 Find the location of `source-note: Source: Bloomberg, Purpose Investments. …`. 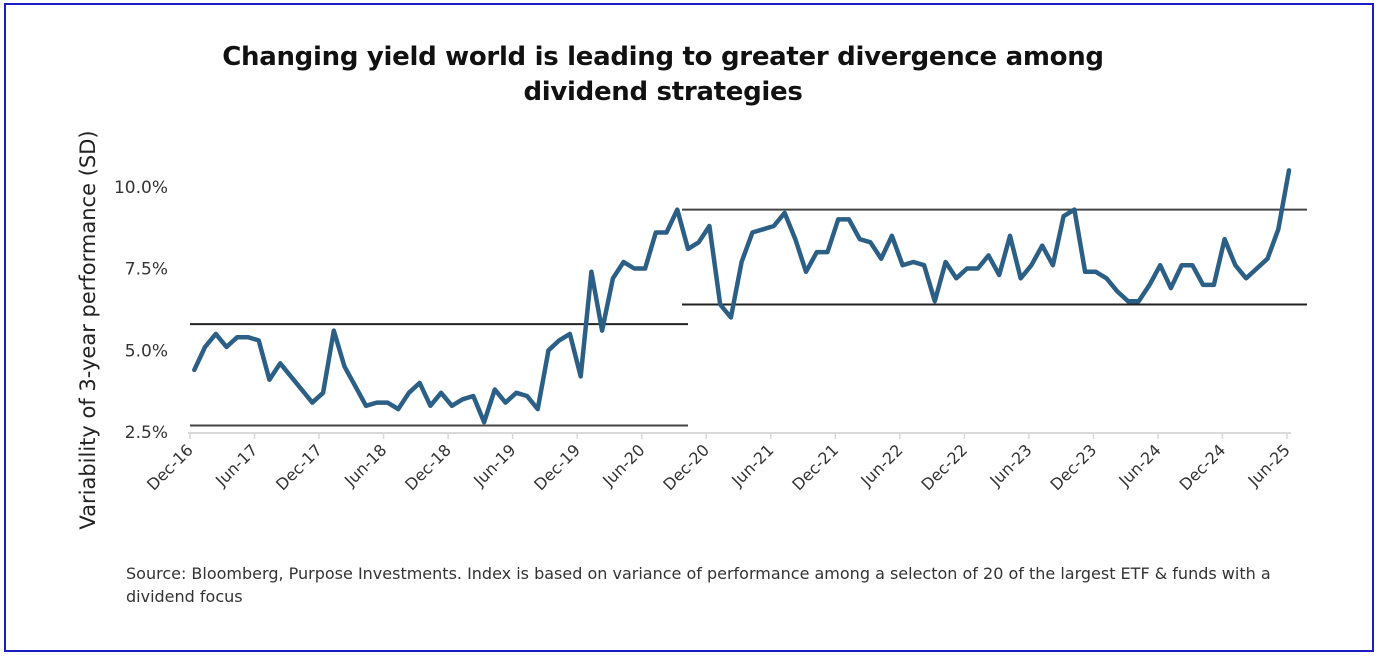

source-note: Source: Bloomberg, Purpose Investments. … is located at coordinates (698, 585).